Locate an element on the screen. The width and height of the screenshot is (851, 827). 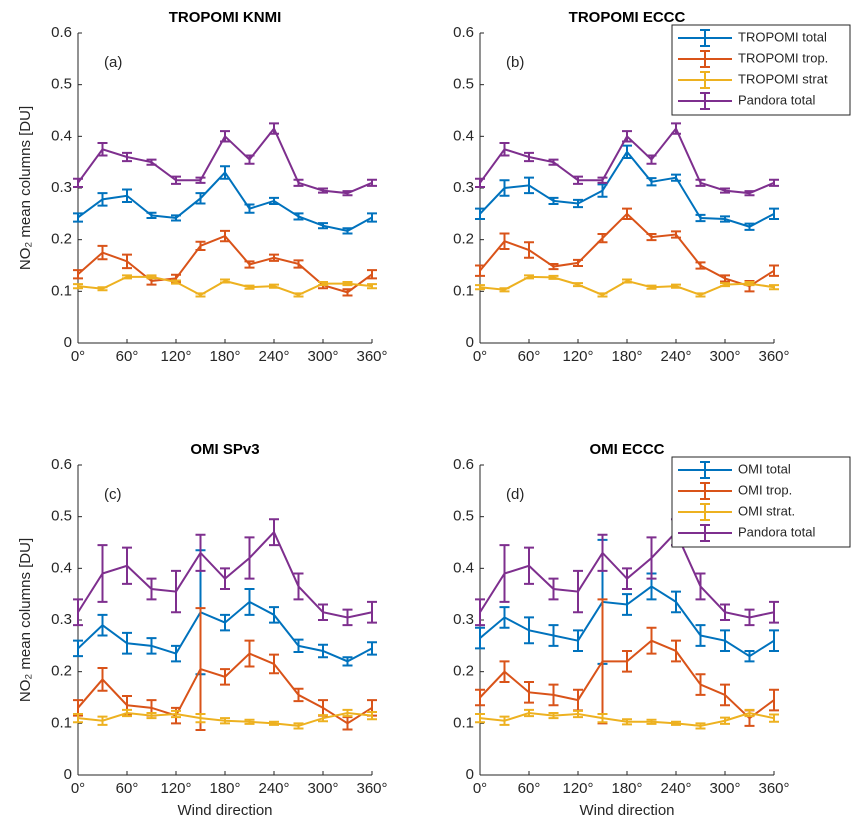
legend-label: OMI trop. is located at coordinates (765, 489).